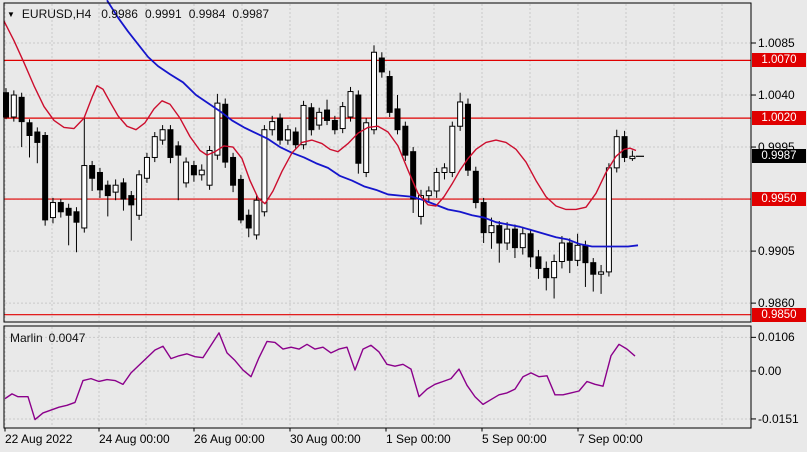  I want to click on quote-high: 0.9991, so click(163, 14).